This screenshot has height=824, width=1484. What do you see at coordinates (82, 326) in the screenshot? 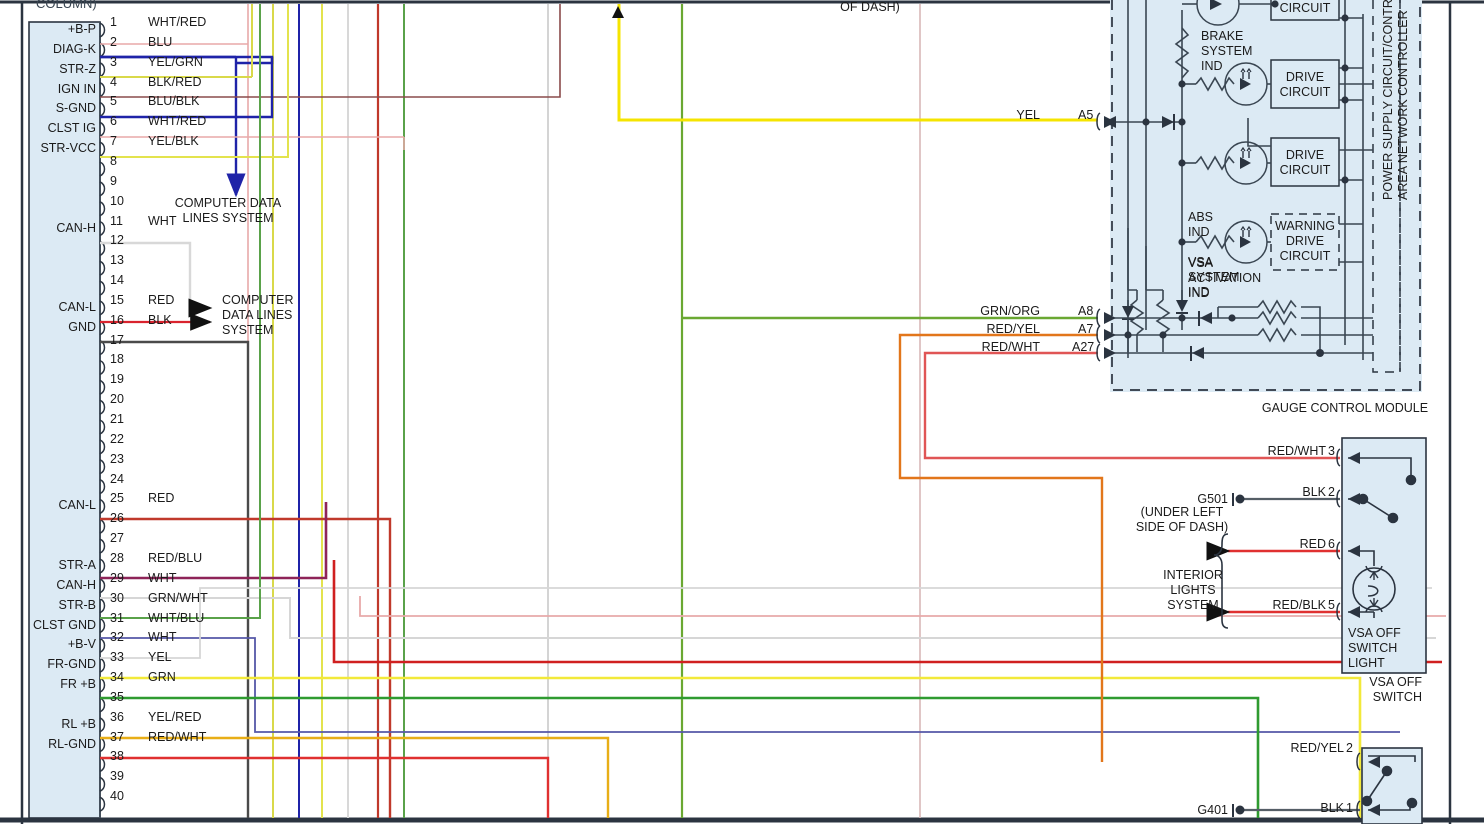
I see `connector-terminal-name: GND` at bounding box center [82, 326].